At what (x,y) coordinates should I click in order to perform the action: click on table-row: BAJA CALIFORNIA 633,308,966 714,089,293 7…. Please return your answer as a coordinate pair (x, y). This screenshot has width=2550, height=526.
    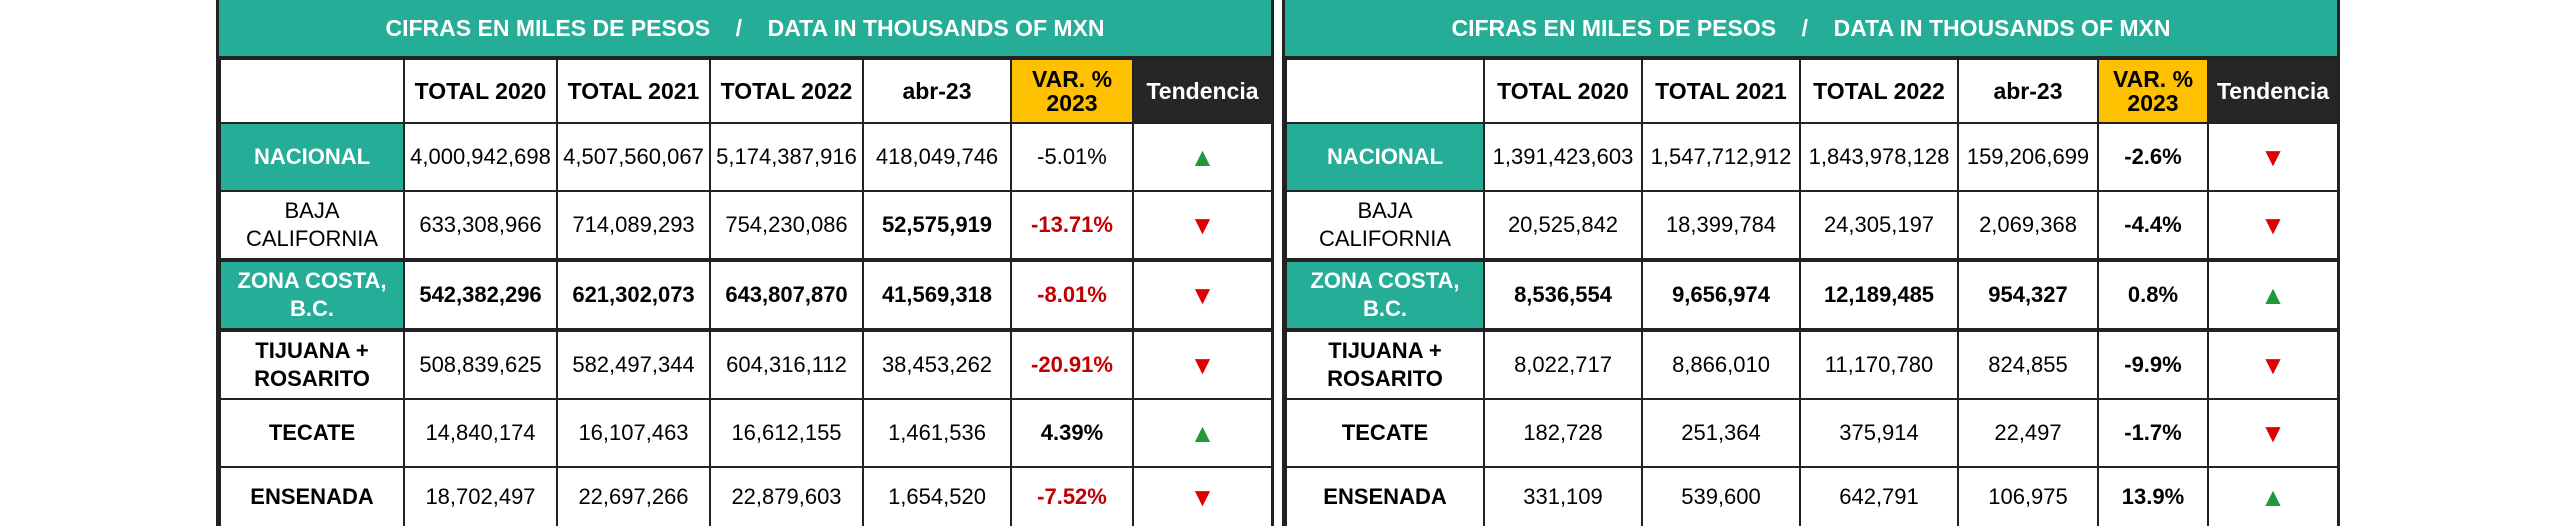
    Looking at the image, I should click on (746, 225).